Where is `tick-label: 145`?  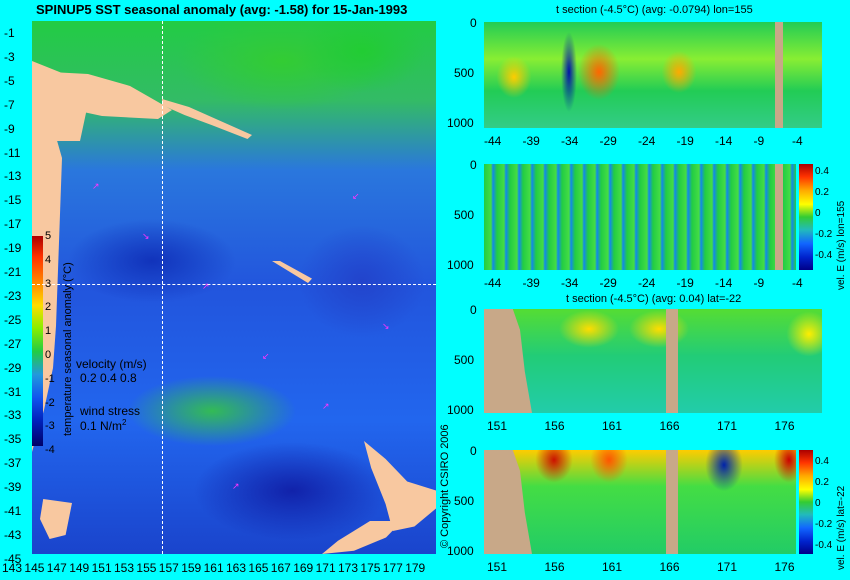
tick-label: 145 is located at coordinates (34, 568).